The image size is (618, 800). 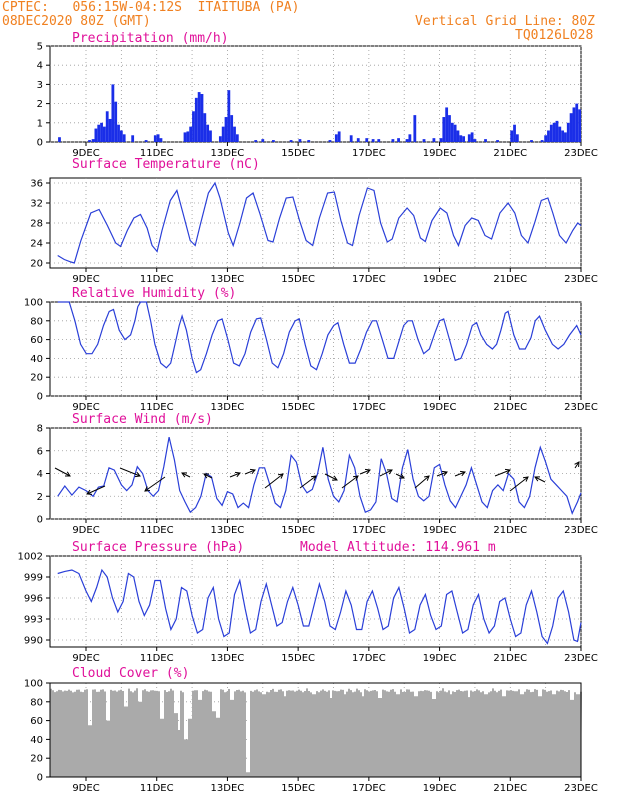 What do you see at coordinates (40, 123) in the screenshot?
I see `y-tick-label: 1` at bounding box center [40, 123].